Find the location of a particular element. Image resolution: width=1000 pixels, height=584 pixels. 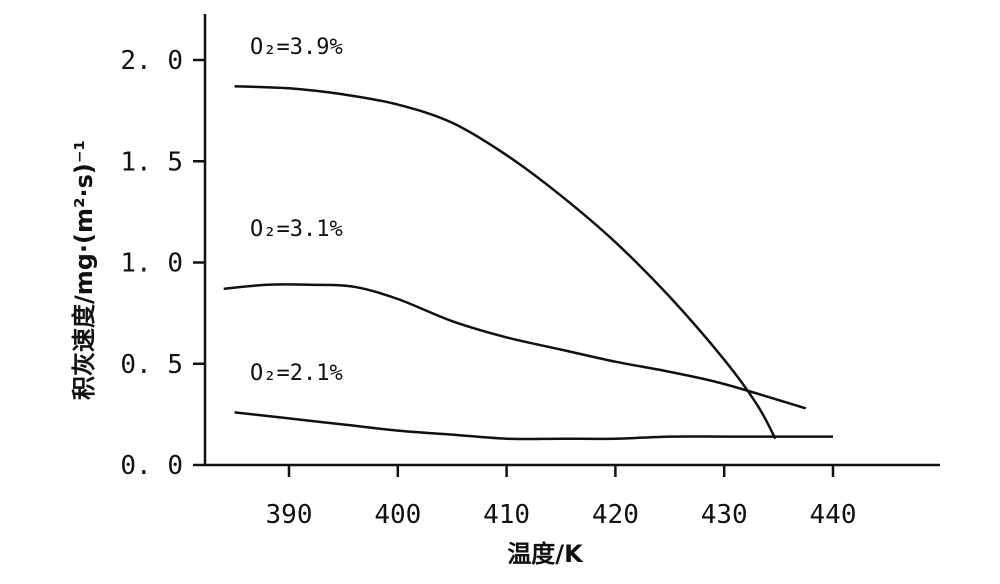

y-tick-label: 1. 0 is located at coordinates (151, 264).